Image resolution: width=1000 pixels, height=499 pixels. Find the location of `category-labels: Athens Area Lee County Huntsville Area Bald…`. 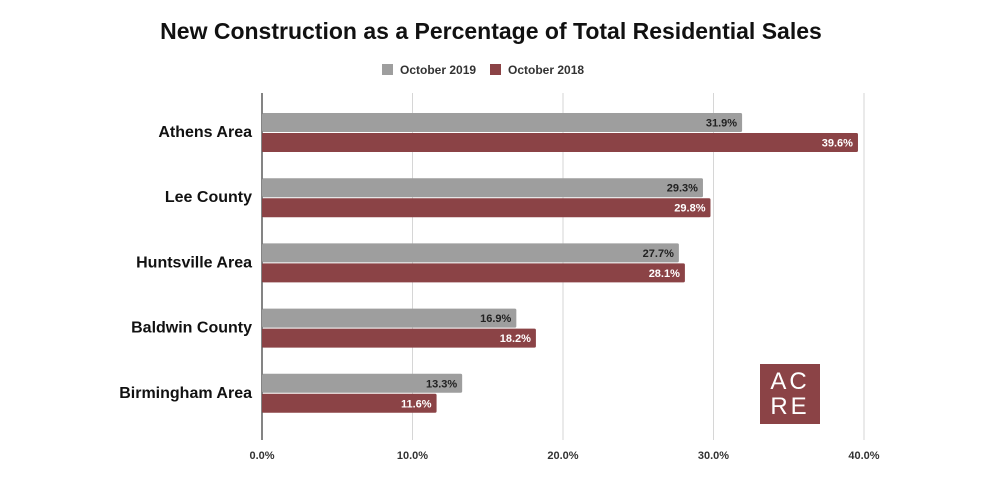

category-labels: Athens Area Lee County Huntsville Area Bald… is located at coordinates (185, 263).